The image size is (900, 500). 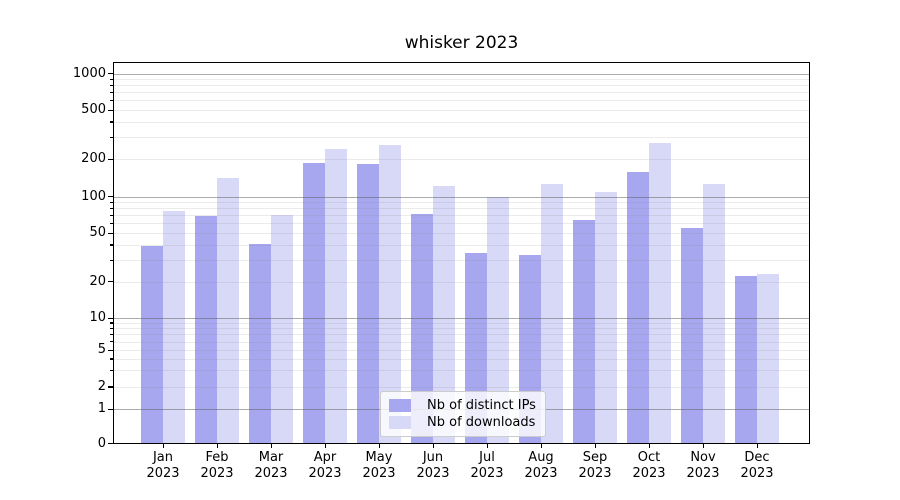 I want to click on bar-distinct-ips-jan, so click(x=152, y=344).